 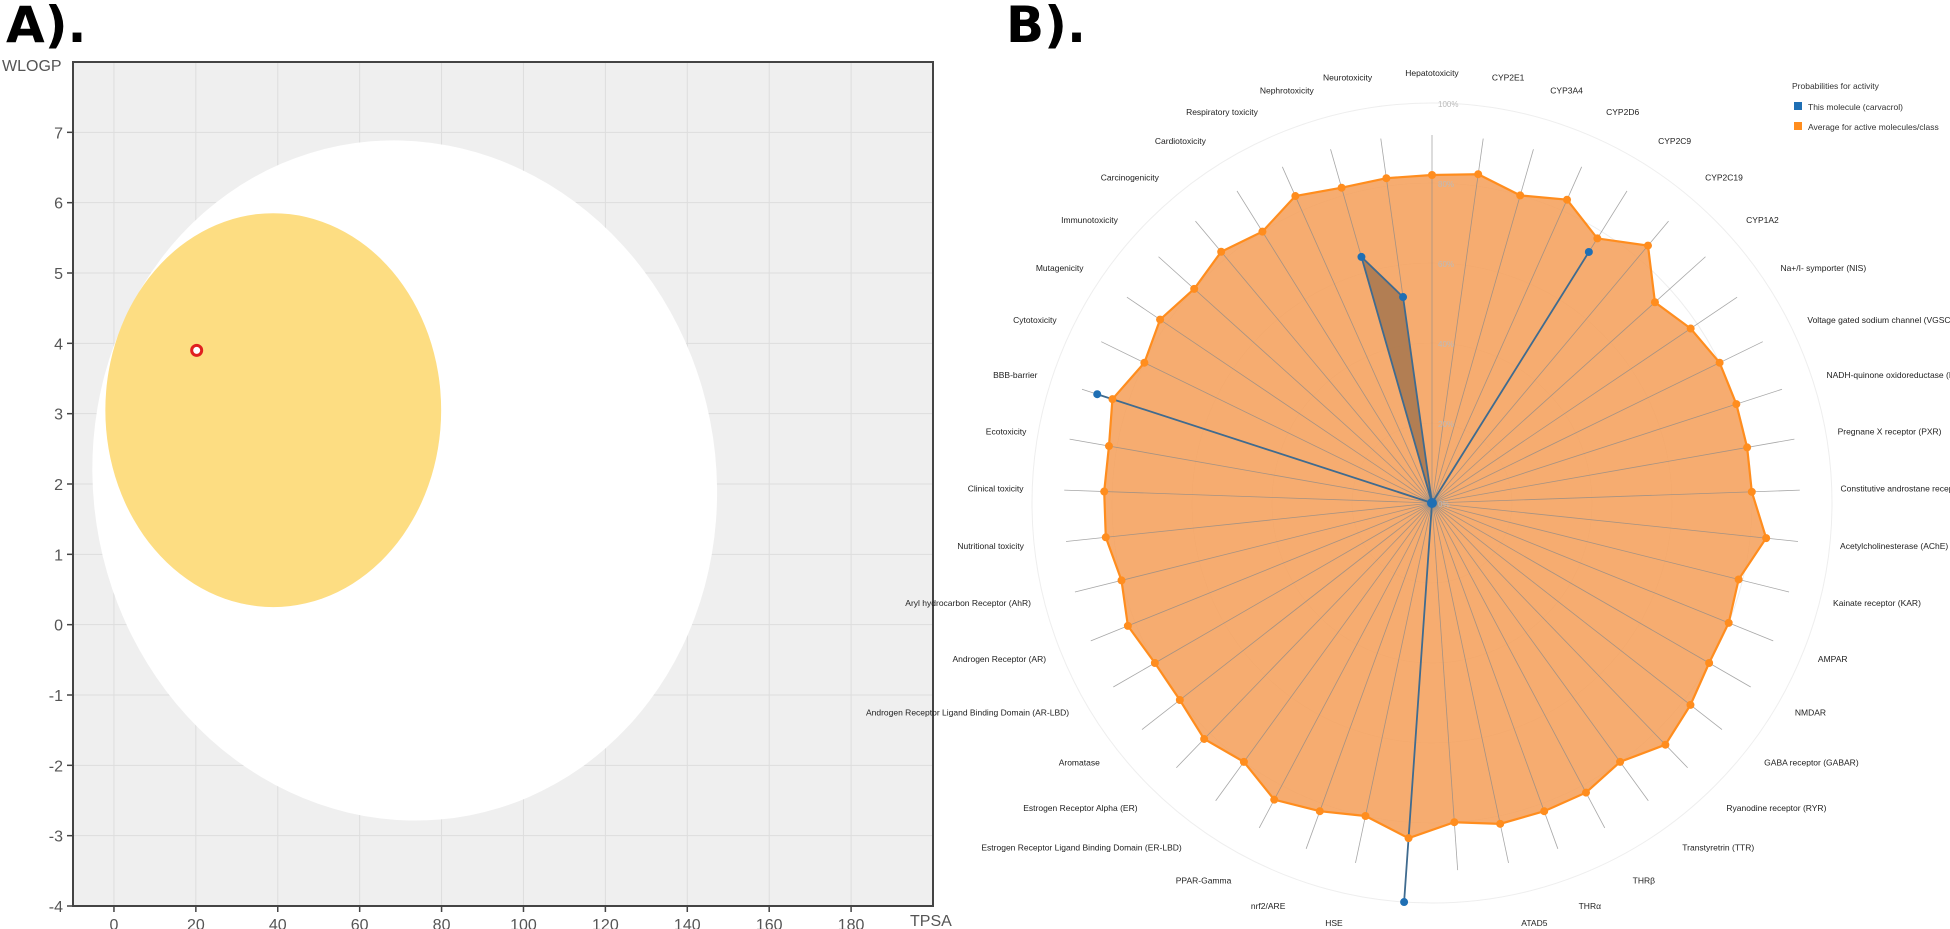 What do you see at coordinates (687, 923) in the screenshot?
I see `x-tick-label: 140` at bounding box center [687, 923].